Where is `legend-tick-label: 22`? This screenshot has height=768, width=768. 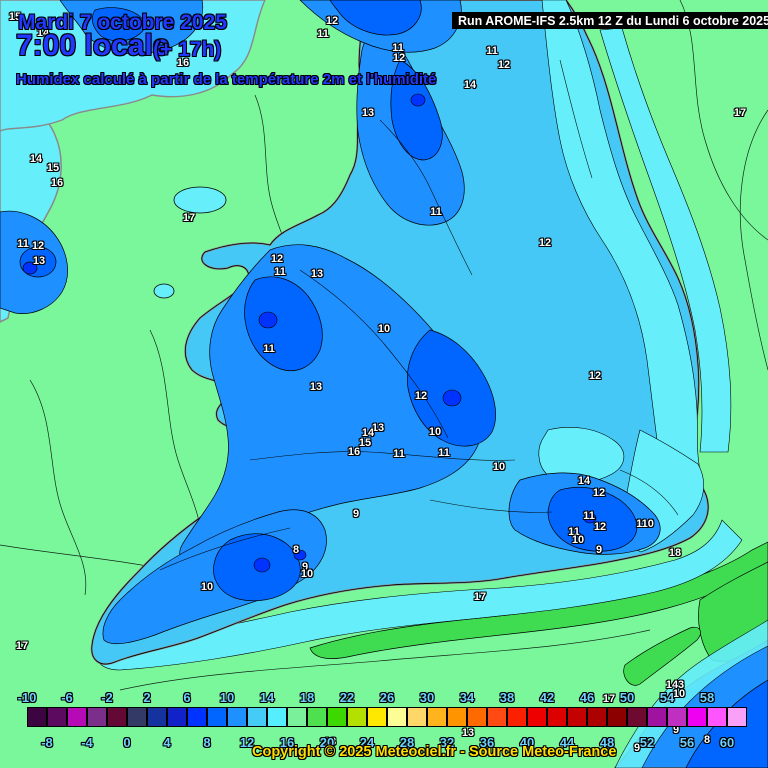 legend-tick-label: 22 is located at coordinates (347, 697).